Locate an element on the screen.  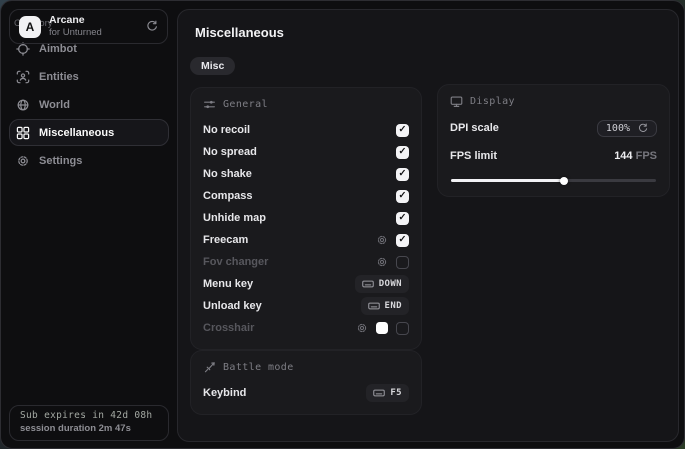
keybind-button-unload-key: END is located at coordinates (384, 306).